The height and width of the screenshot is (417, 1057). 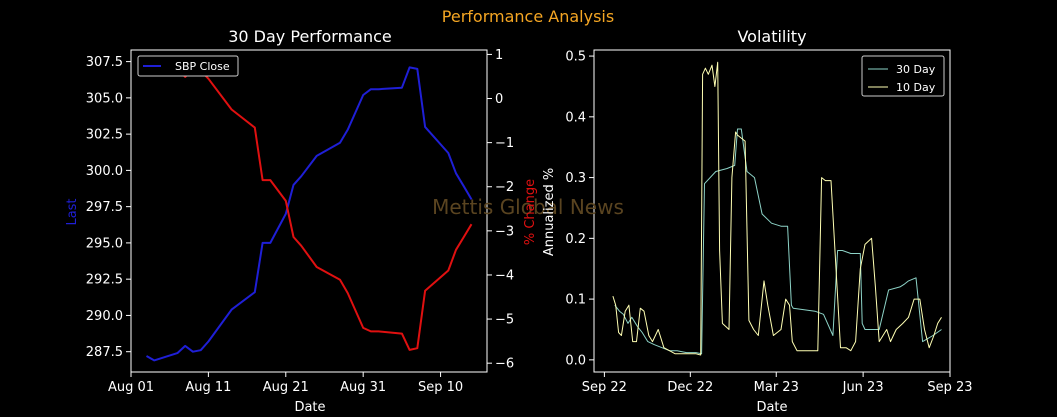 What do you see at coordinates (440, 387) in the screenshot?
I see `performance-x-tick-label: Sep 10` at bounding box center [440, 387].